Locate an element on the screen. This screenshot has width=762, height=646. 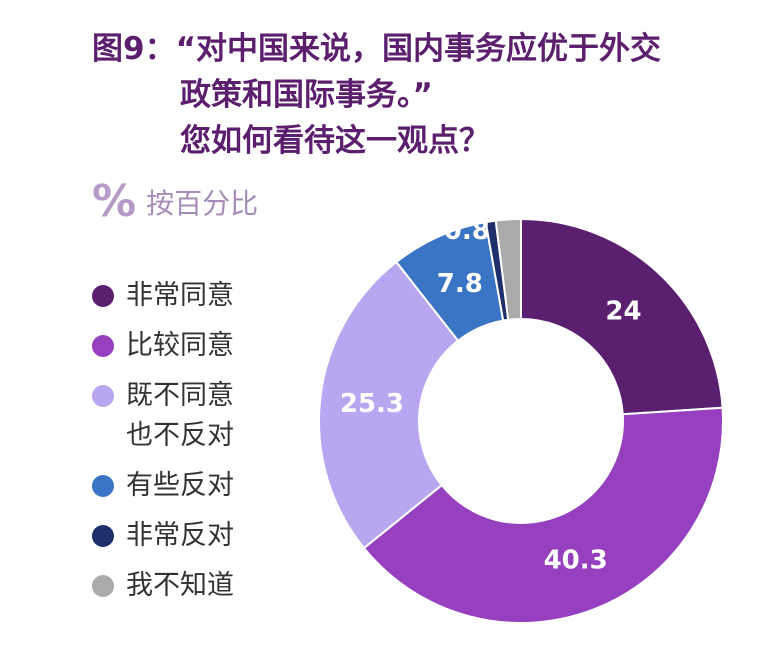
title-line-3: 您如何看待这一观点？ is located at coordinates (335, 141).